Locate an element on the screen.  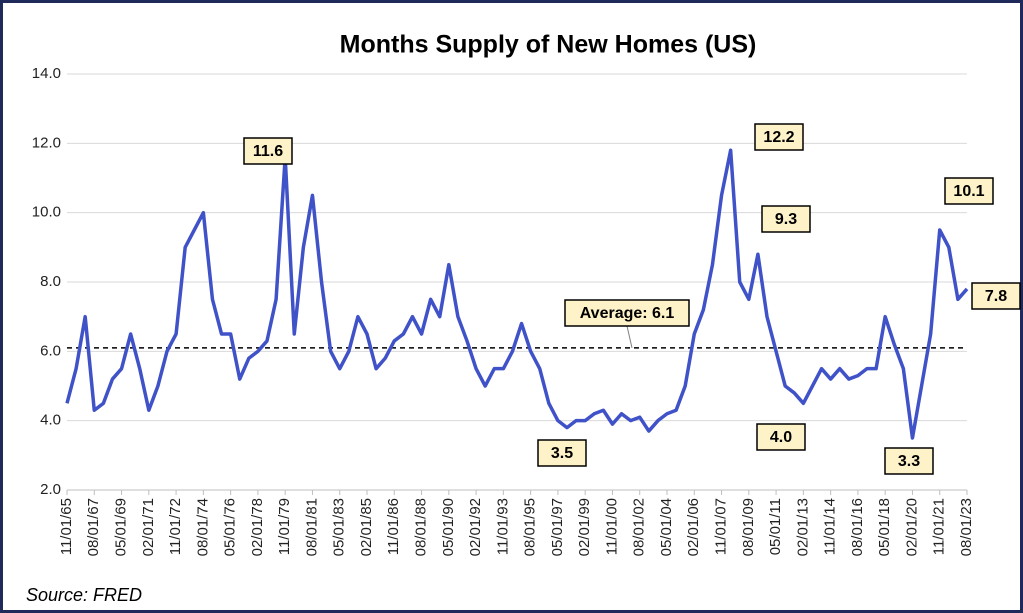
y-tick-label: 2.0 is located at coordinates (50, 489).